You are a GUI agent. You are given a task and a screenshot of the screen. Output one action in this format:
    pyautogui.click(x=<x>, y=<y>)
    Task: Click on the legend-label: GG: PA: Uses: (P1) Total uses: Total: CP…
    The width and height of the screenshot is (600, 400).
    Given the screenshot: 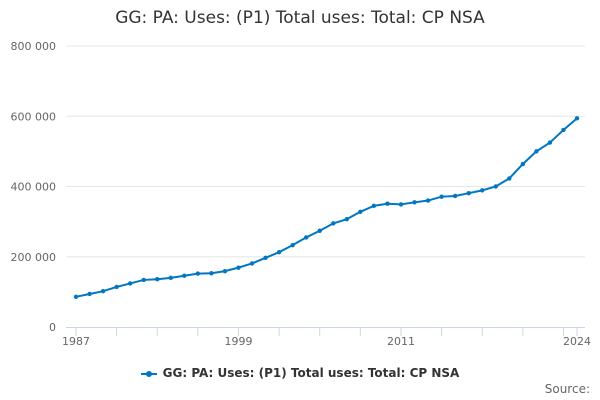 What is the action you would take?
    pyautogui.click(x=311, y=373)
    